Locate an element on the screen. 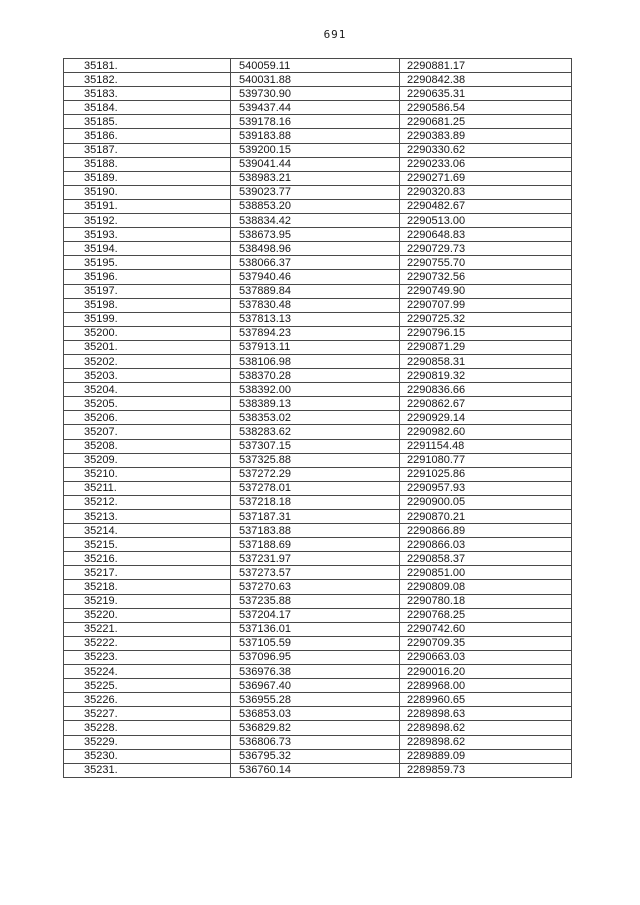  cell-x-value: 537231.97 is located at coordinates (315, 559).